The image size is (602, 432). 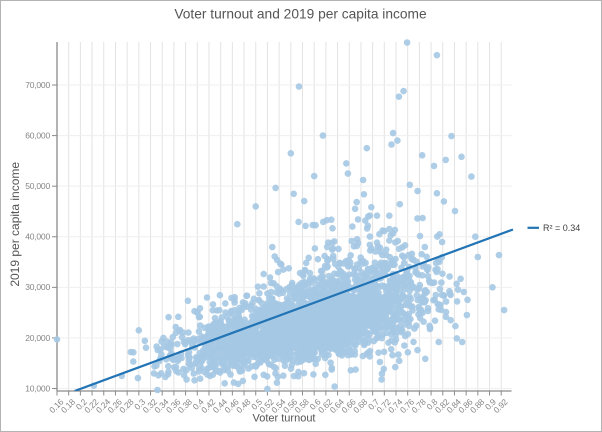 I want to click on svg-text: 20,000, so click(x=37, y=338).